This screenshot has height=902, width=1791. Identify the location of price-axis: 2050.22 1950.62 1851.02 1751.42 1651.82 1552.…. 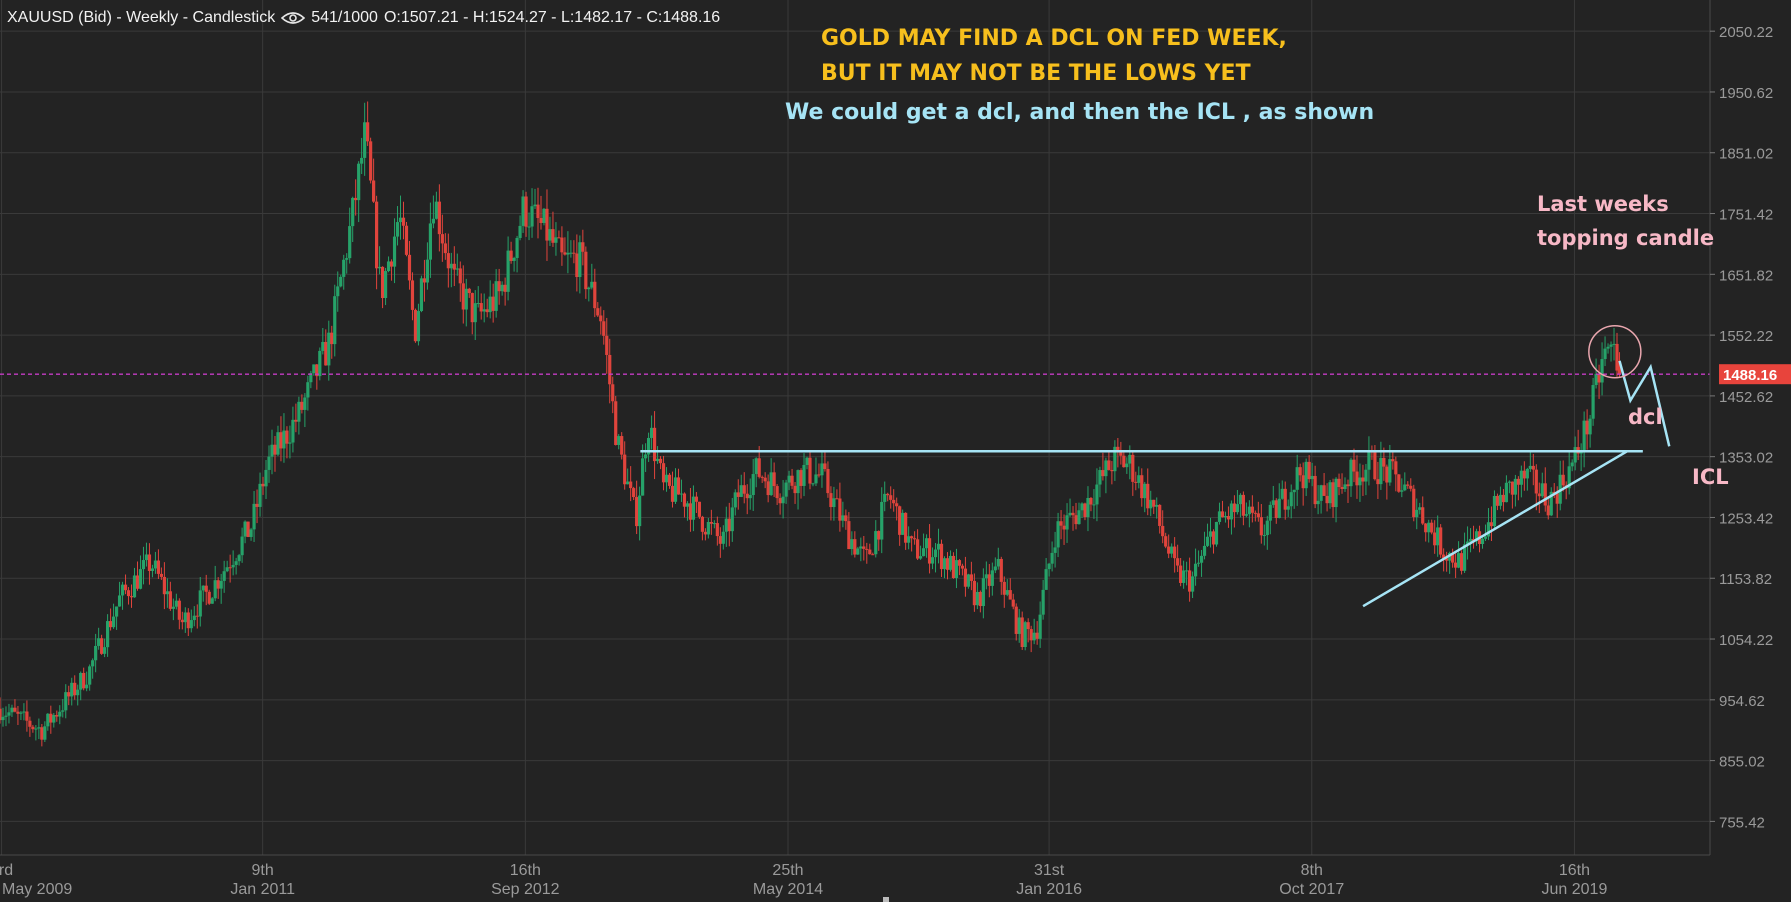
(1750, 427).